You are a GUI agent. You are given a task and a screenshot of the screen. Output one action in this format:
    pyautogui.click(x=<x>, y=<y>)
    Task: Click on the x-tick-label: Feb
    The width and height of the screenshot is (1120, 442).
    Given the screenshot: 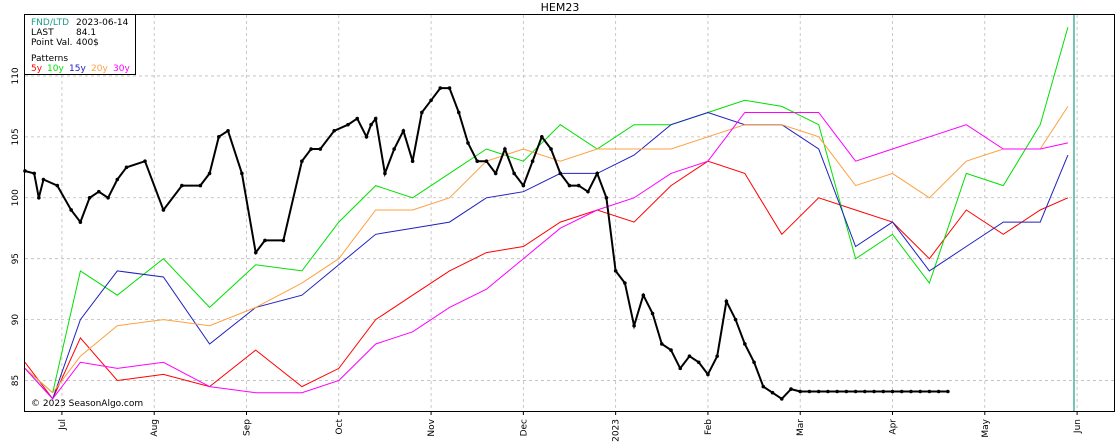 What is the action you would take?
    pyautogui.click(x=709, y=427)
    